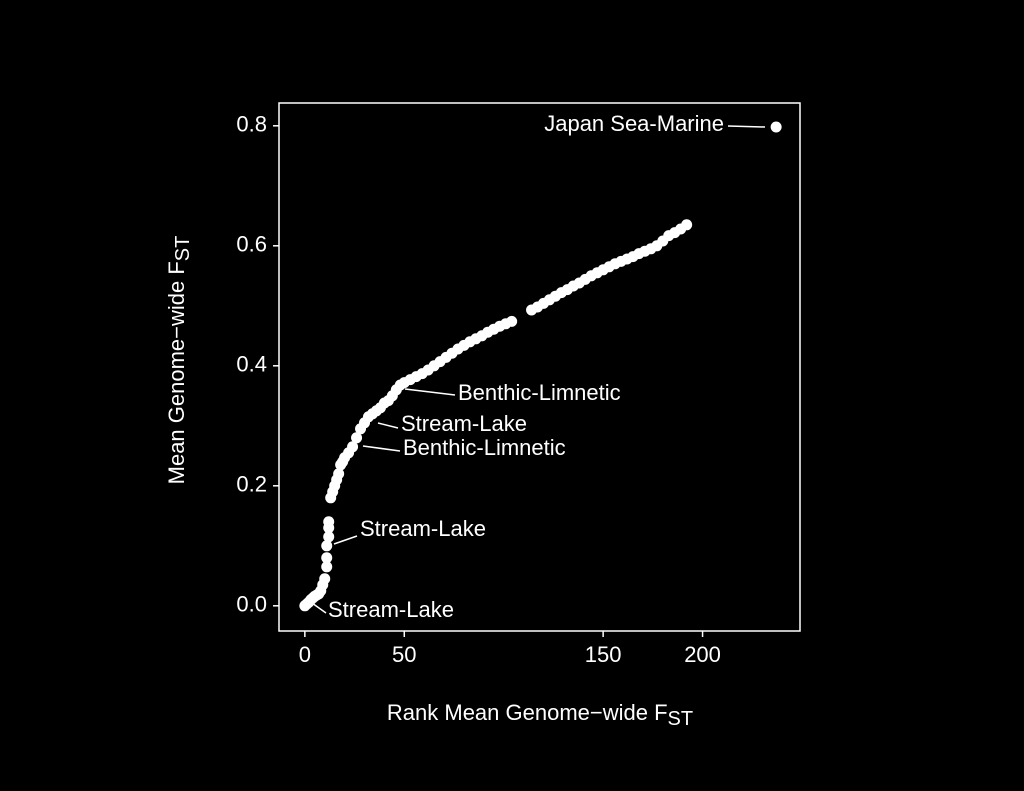 The image size is (1024, 791). I want to click on y-axis-label: Mean Genome−wide FST, so click(179, 360).